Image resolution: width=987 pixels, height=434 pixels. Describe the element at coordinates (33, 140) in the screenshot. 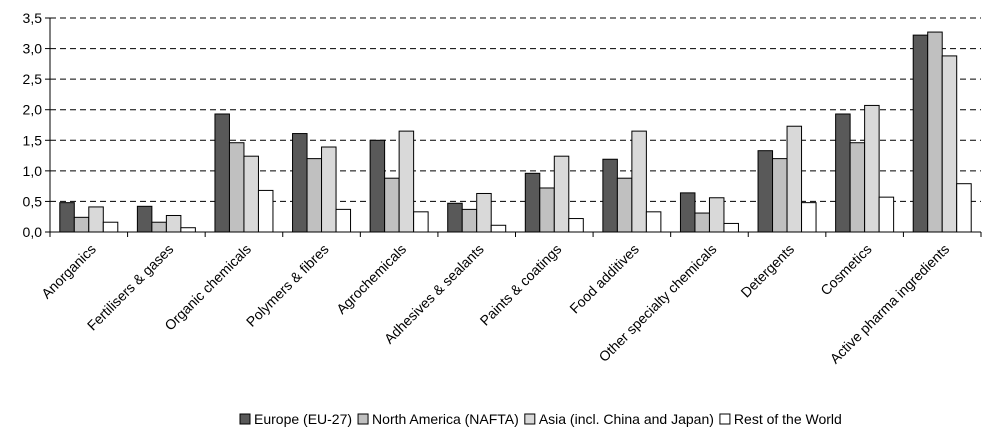

I see `y-tick-label: 1,5` at that location.